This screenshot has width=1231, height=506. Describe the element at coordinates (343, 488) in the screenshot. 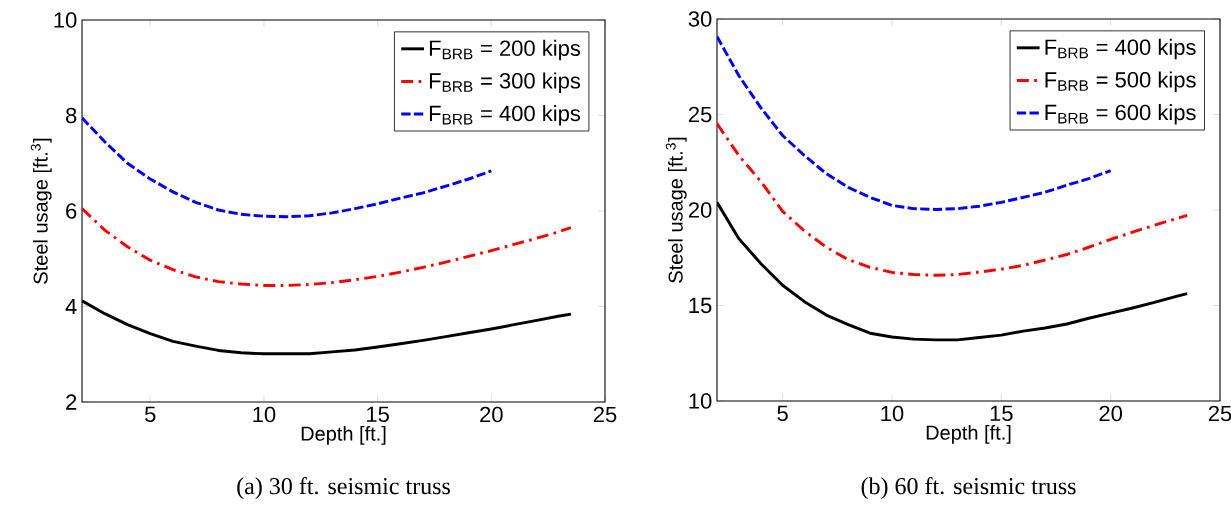

I see `text: (a) 30 ft. seismic truss` at that location.